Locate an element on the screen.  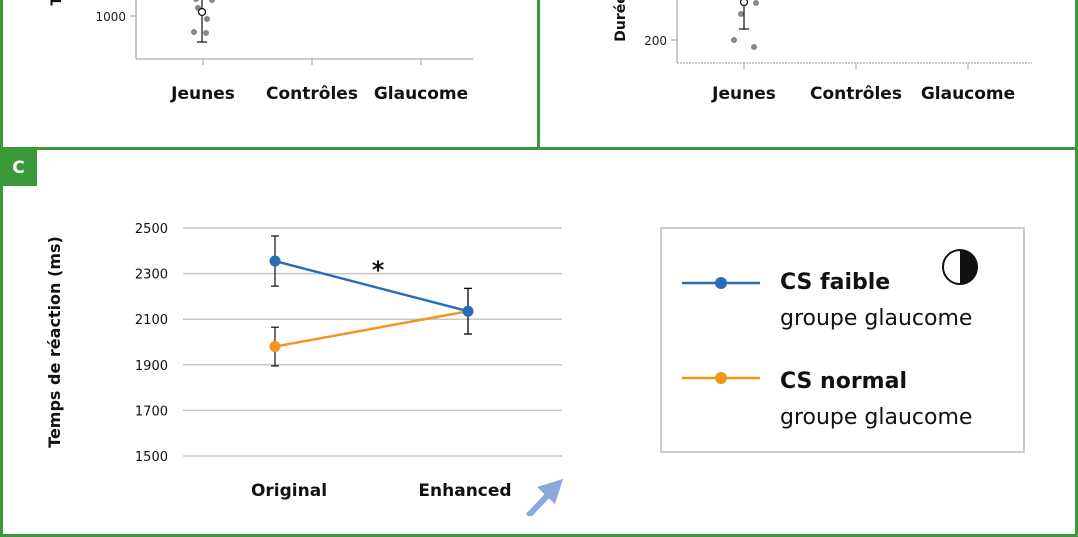
panel-b-jeunes-points is located at coordinates (745, 25).